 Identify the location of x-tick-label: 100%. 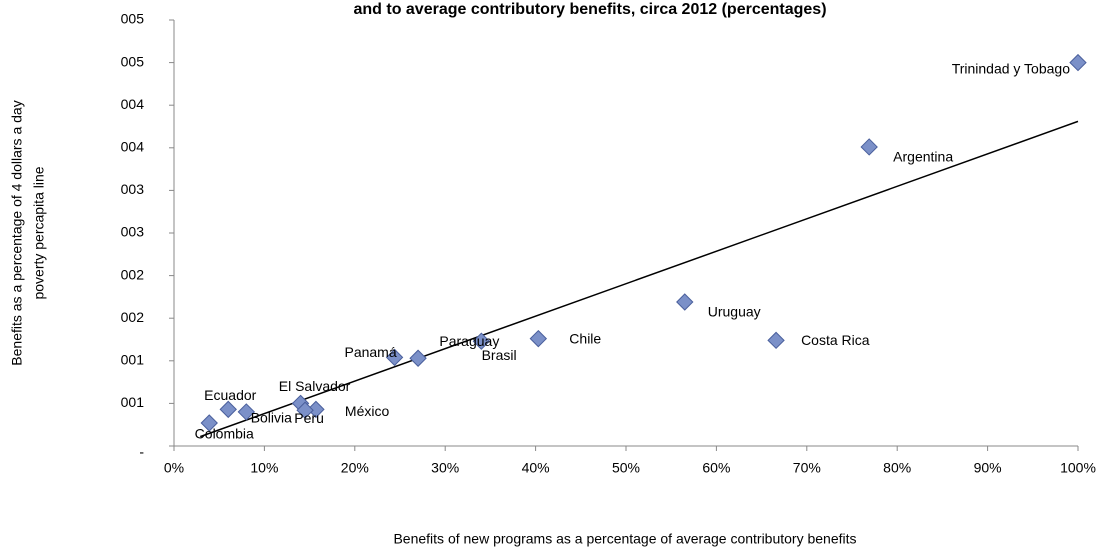
(1078, 468).